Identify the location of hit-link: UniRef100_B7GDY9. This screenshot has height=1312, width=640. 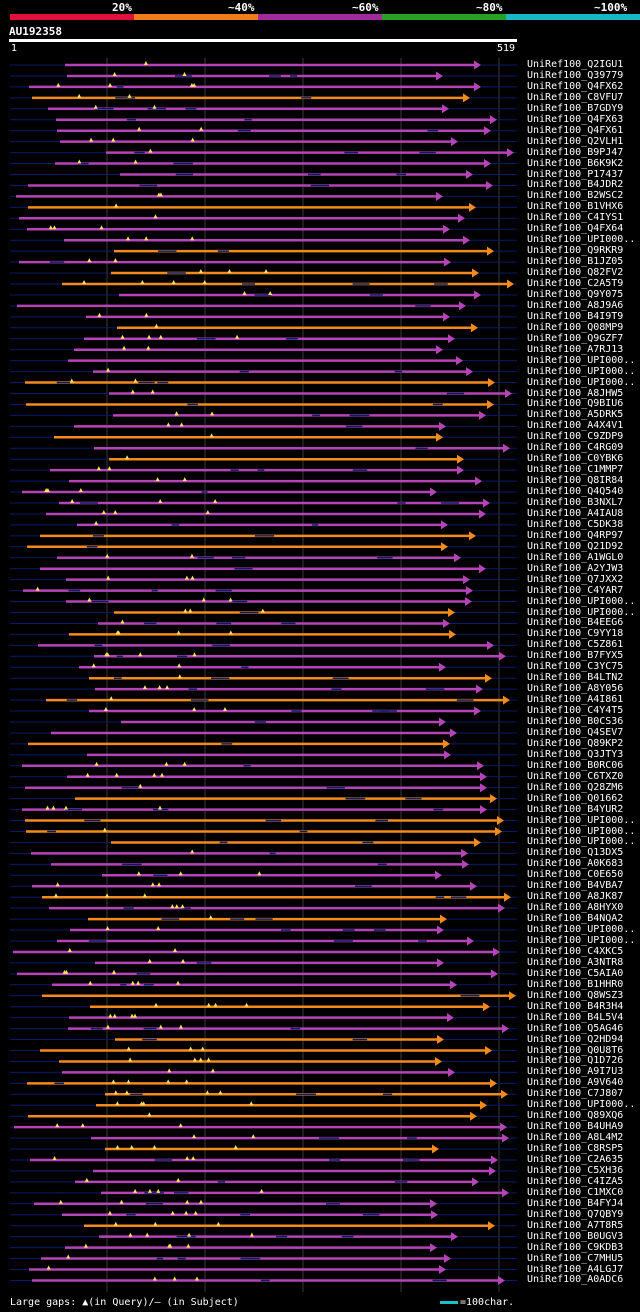
(575, 108).